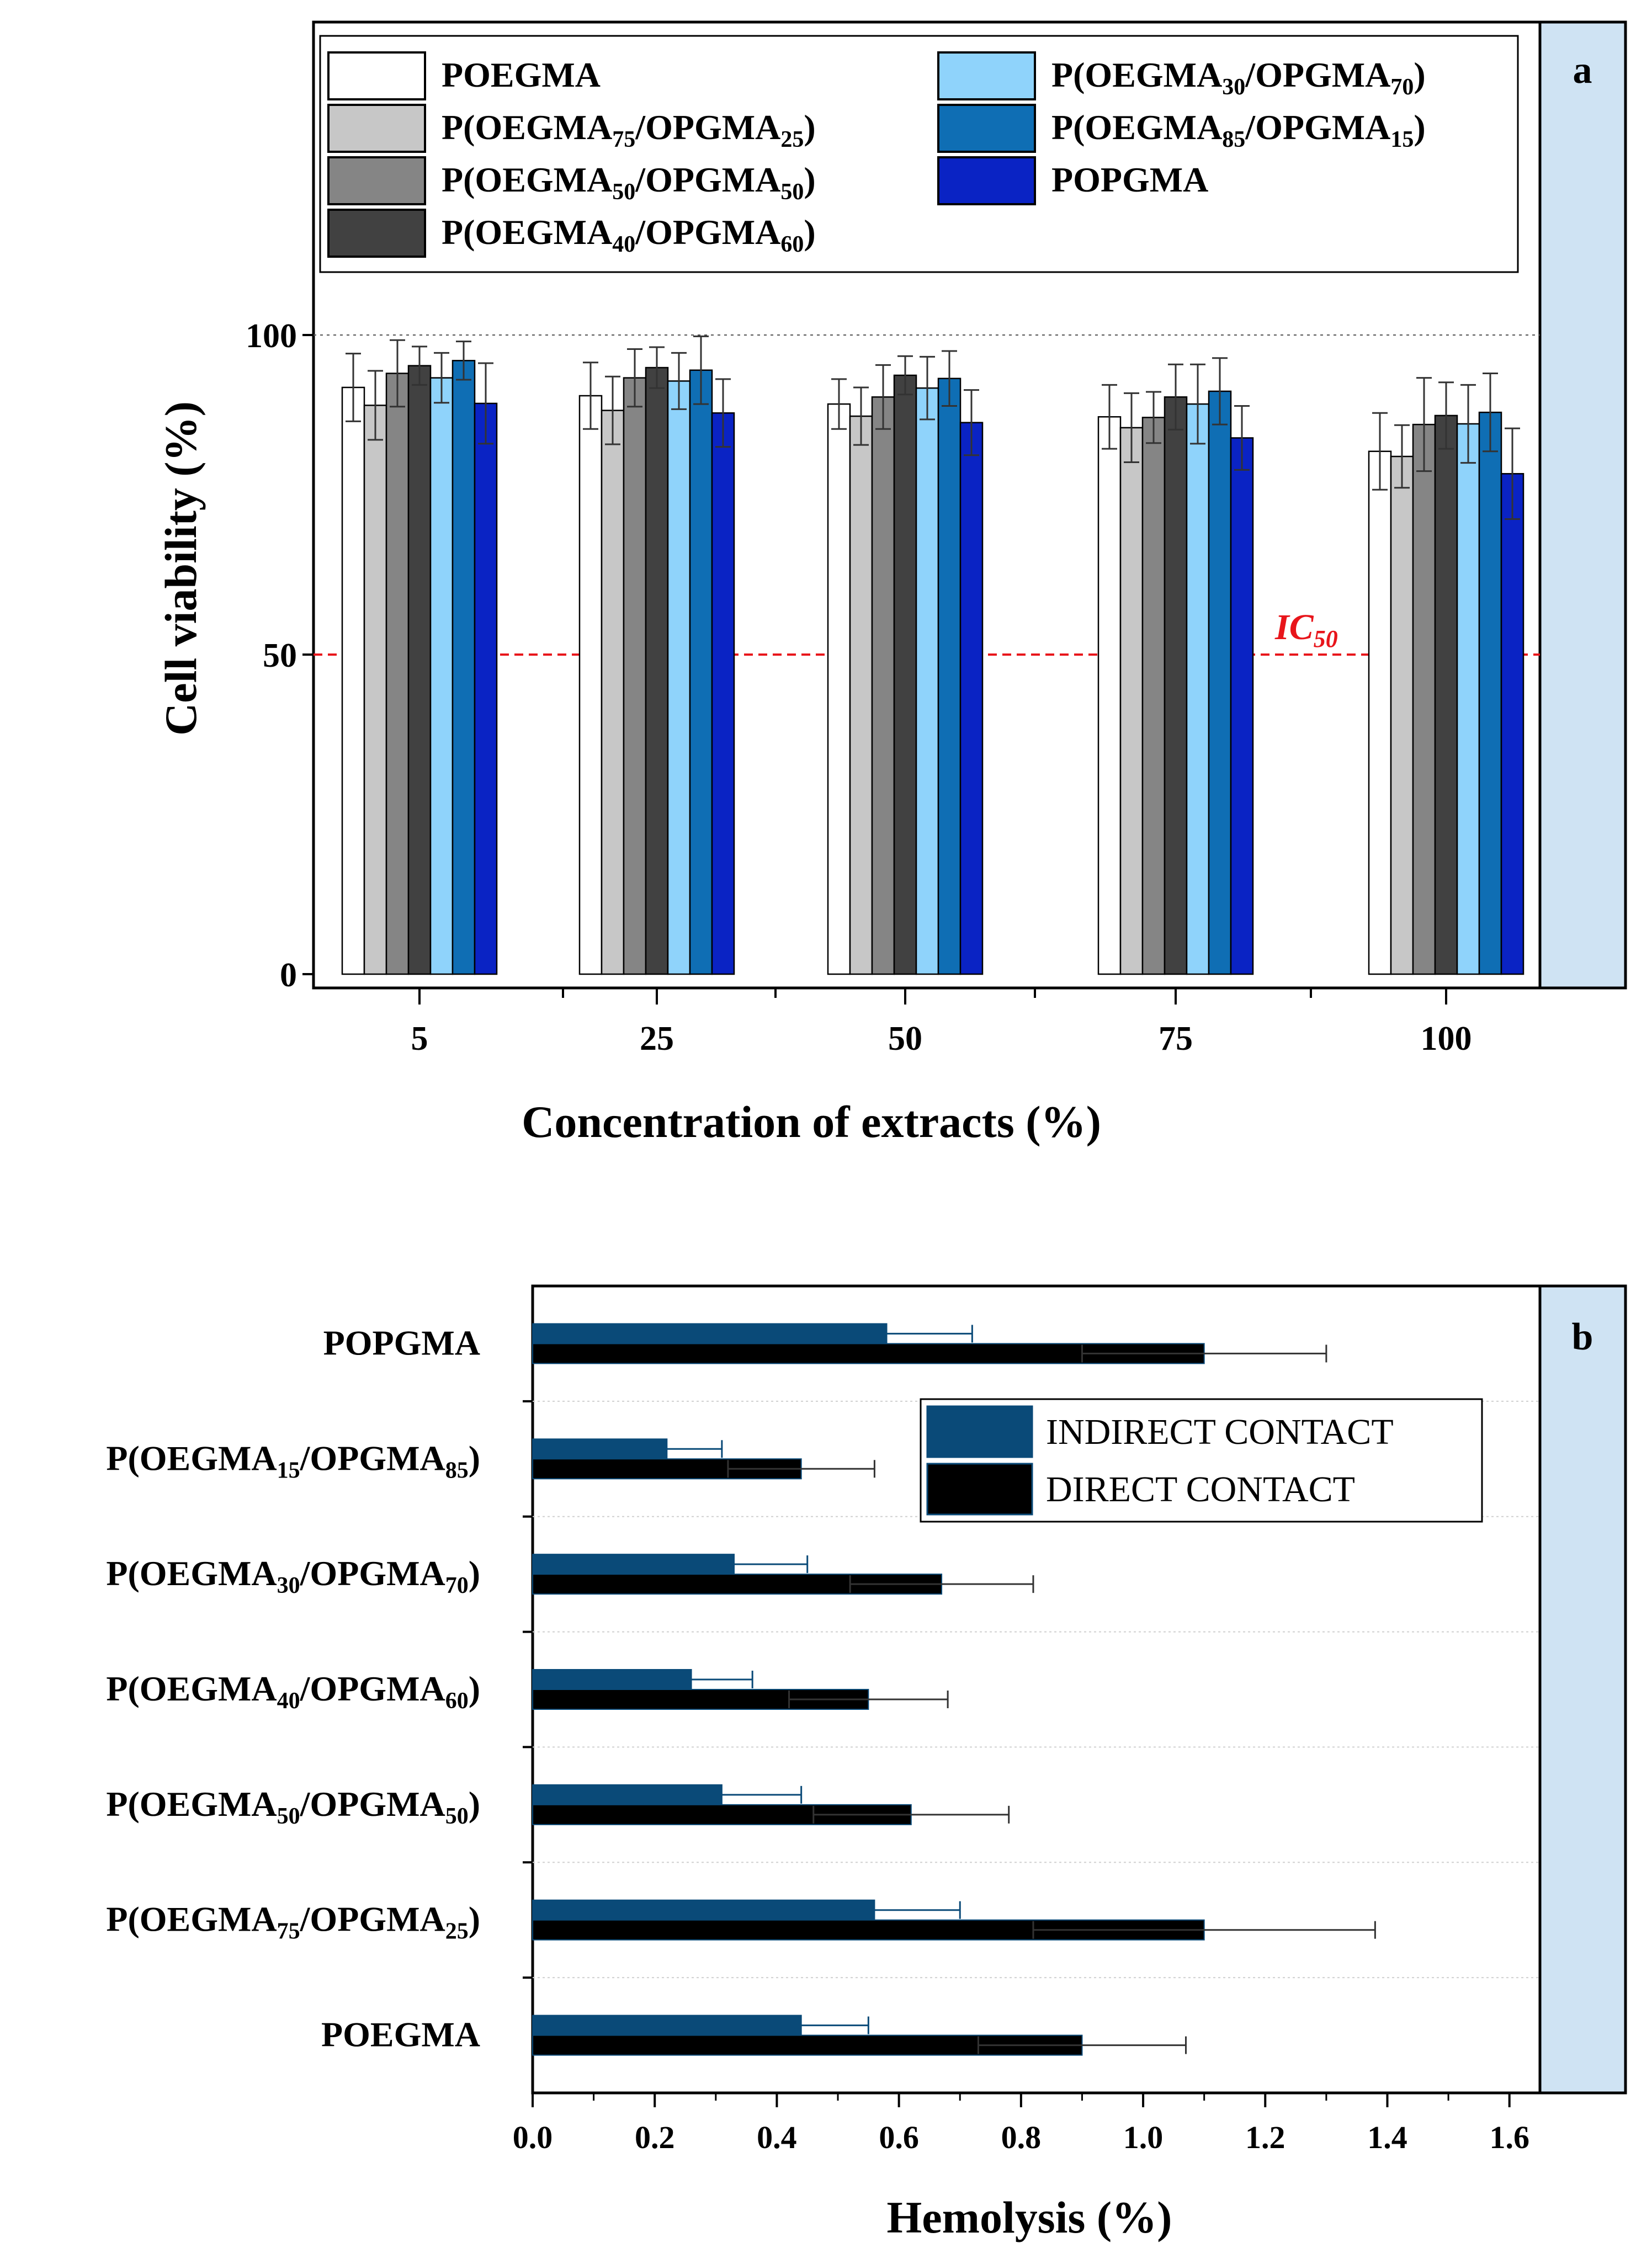 The height and width of the screenshot is (2264, 1652). Describe the element at coordinates (899, 2137) in the screenshot. I see `x-tick-label: 0.6` at that location.